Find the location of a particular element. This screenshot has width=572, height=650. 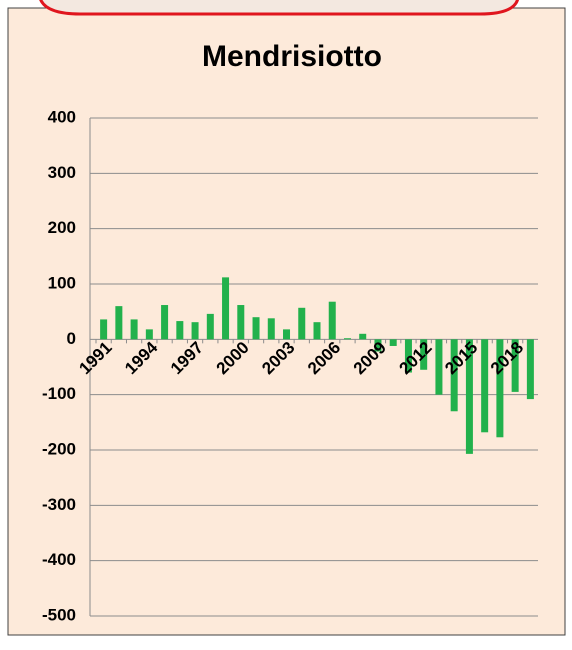

y-tick-label: 0 is located at coordinates (71, 338).